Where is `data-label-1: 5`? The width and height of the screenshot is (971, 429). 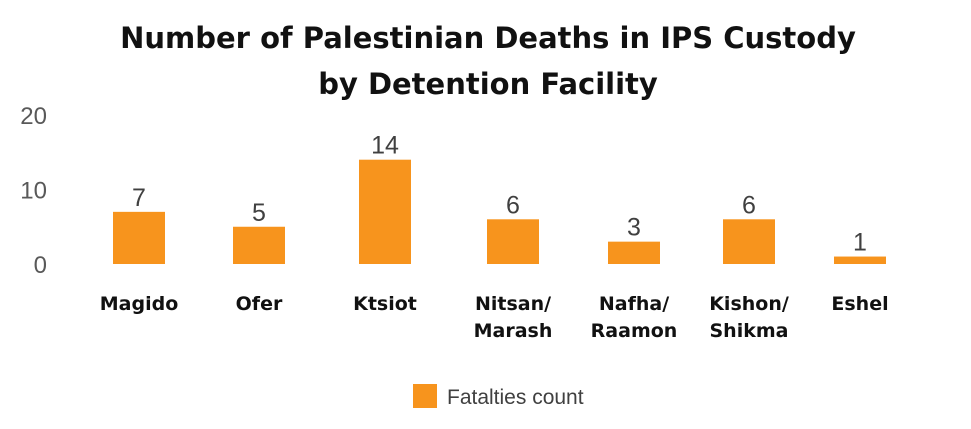
data-label-1: 5 is located at coordinates (259, 213).